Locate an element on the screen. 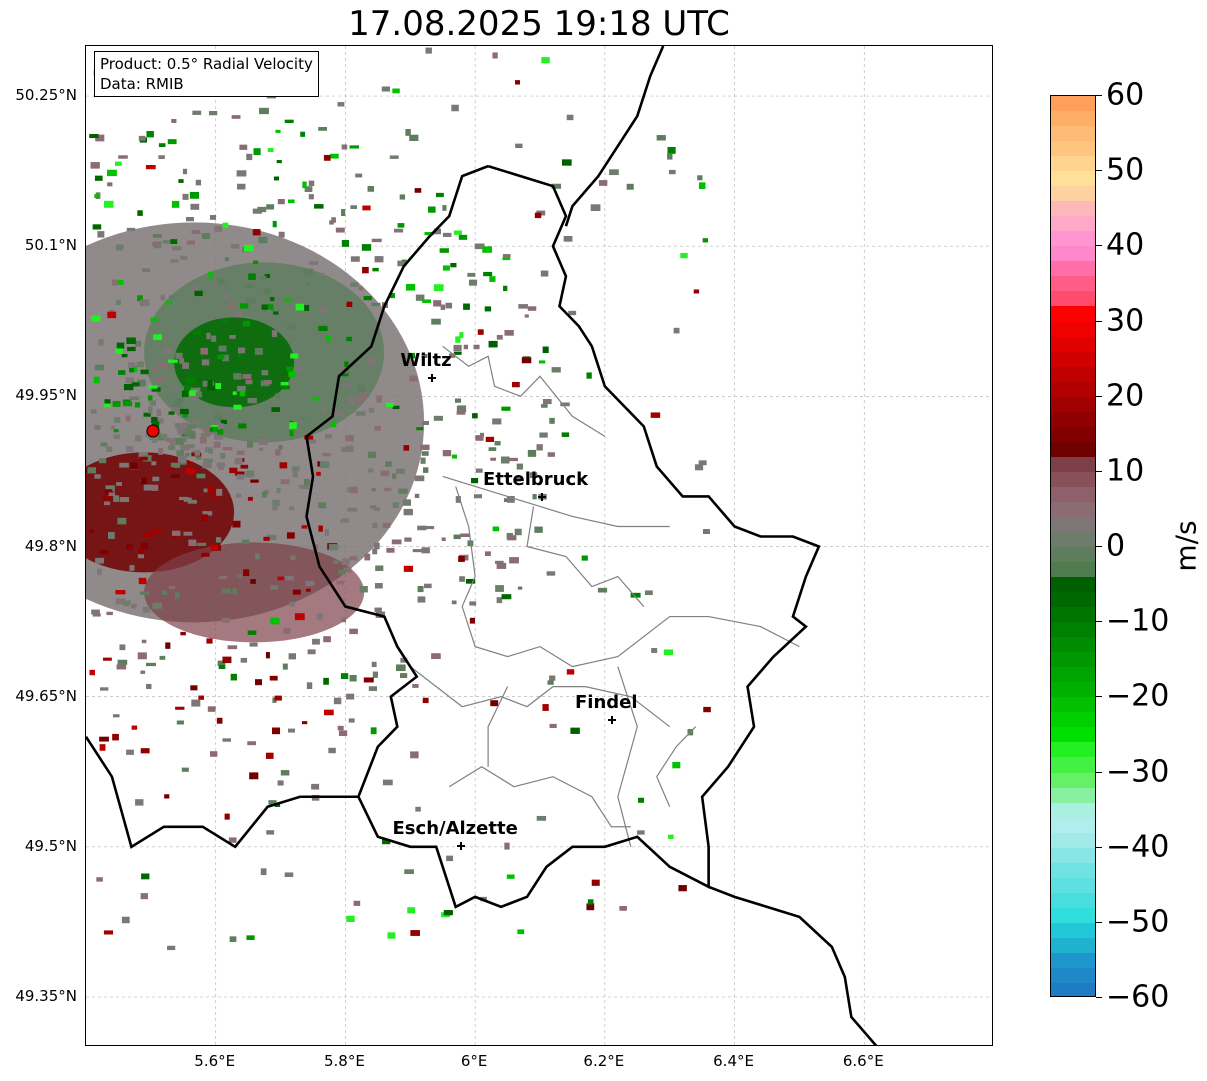 The width and height of the screenshot is (1207, 1081). velocity-colorbar is located at coordinates (1073, 546).